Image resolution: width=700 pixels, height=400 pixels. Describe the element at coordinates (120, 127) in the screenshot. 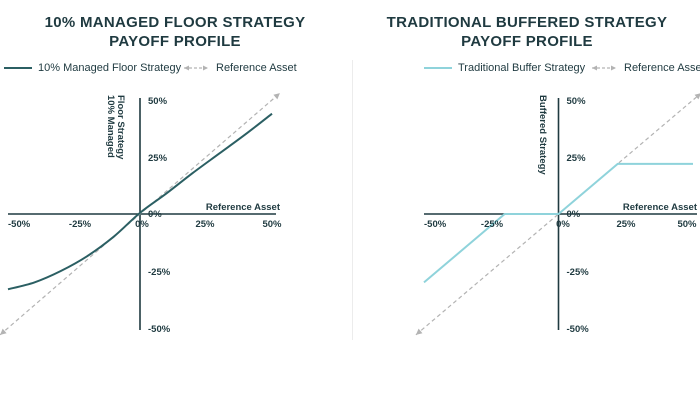

I see `y-axis-title-line: Floor Strategy` at that location.